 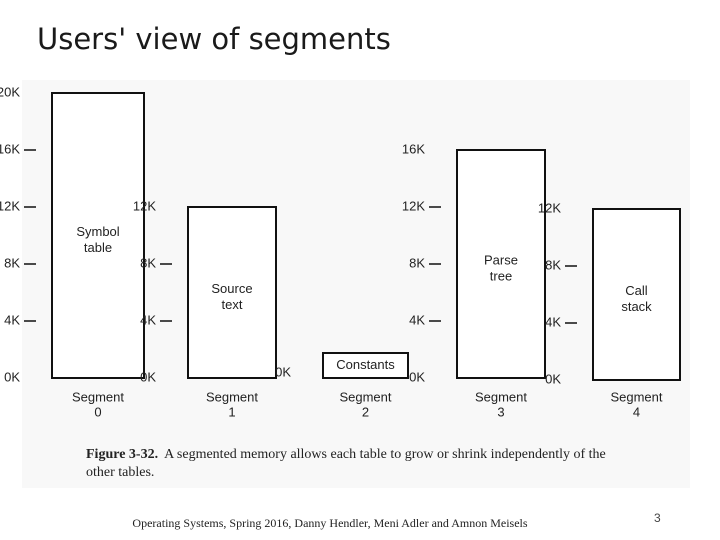 What do you see at coordinates (636, 411) in the screenshot?
I see `segment-number: 4` at bounding box center [636, 411].